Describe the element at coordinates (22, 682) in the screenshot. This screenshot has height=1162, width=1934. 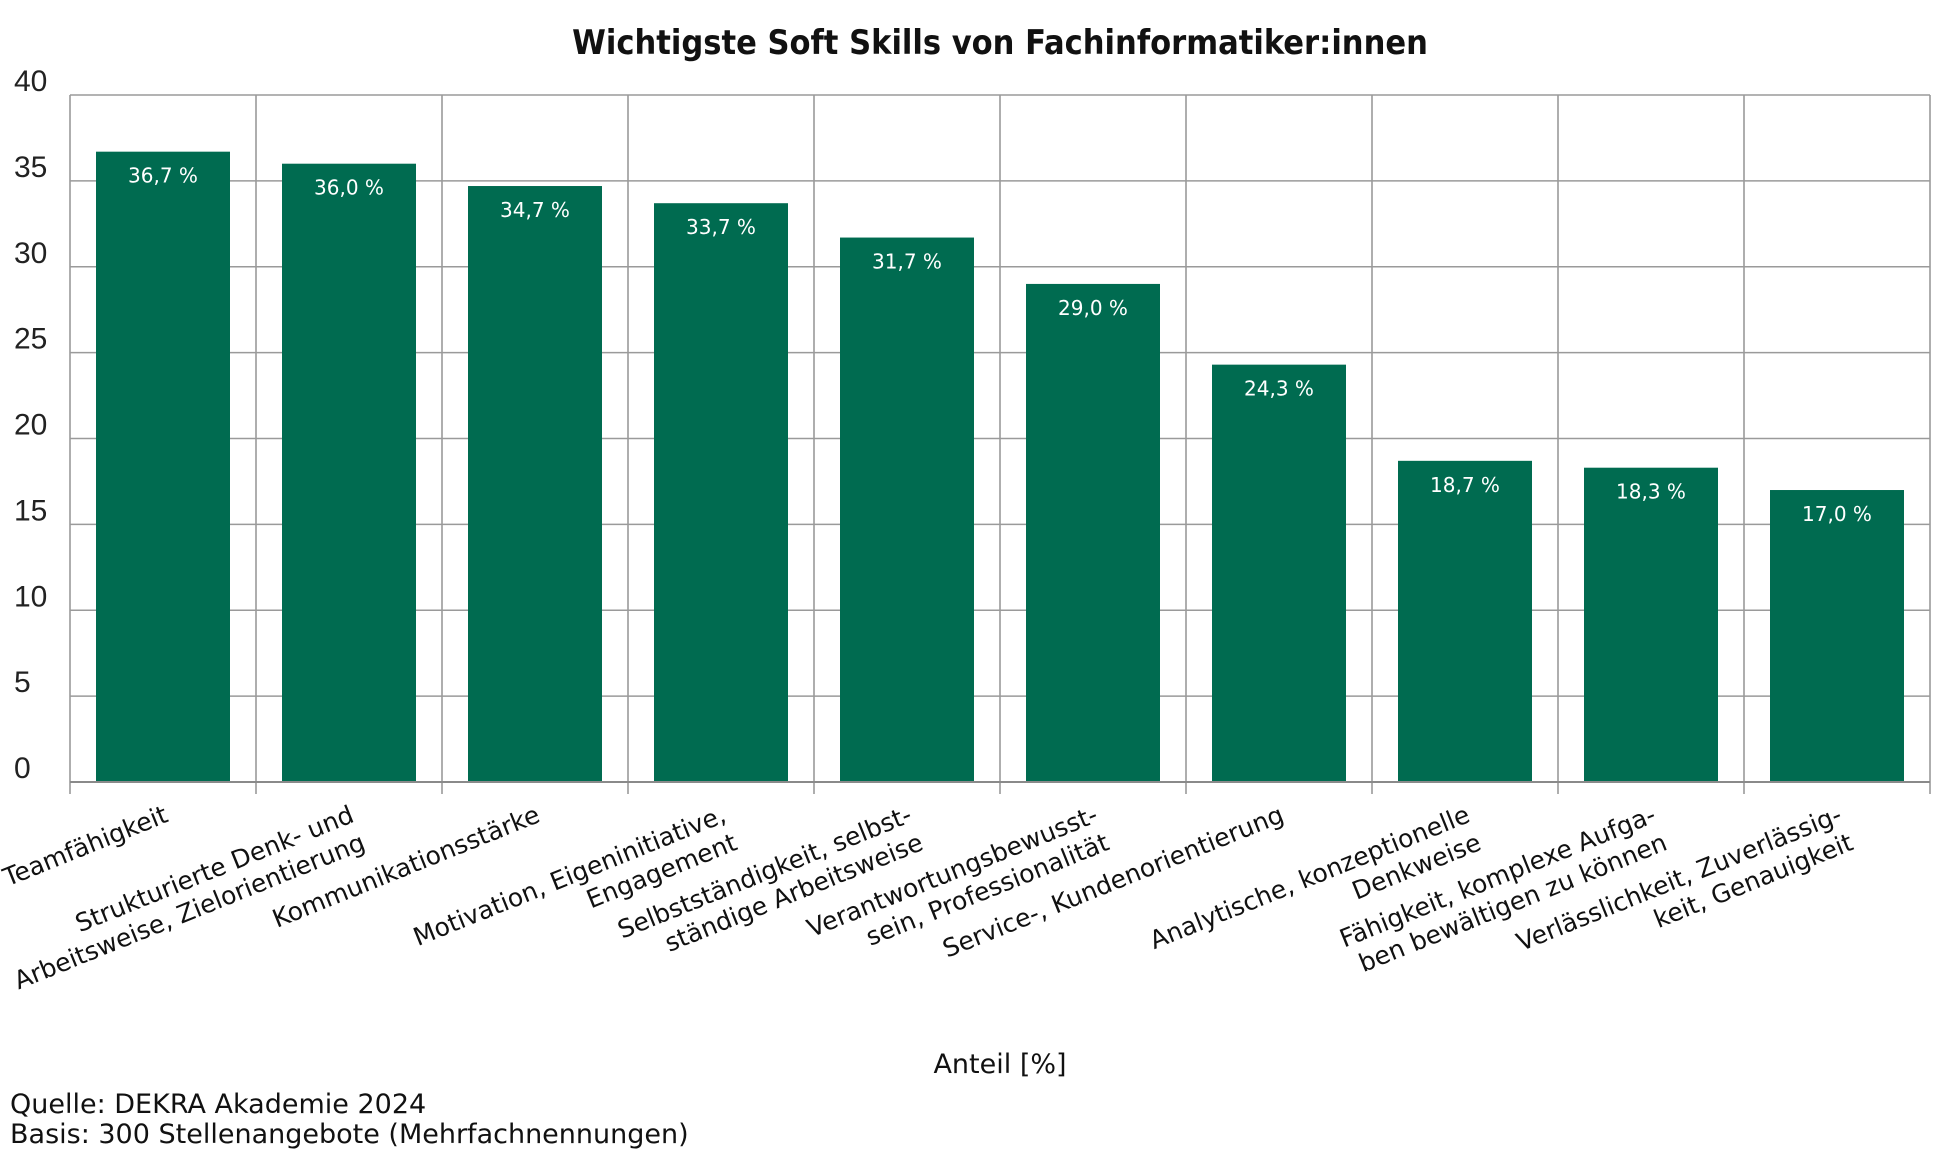
I see `y-tick-label: 5` at that location.